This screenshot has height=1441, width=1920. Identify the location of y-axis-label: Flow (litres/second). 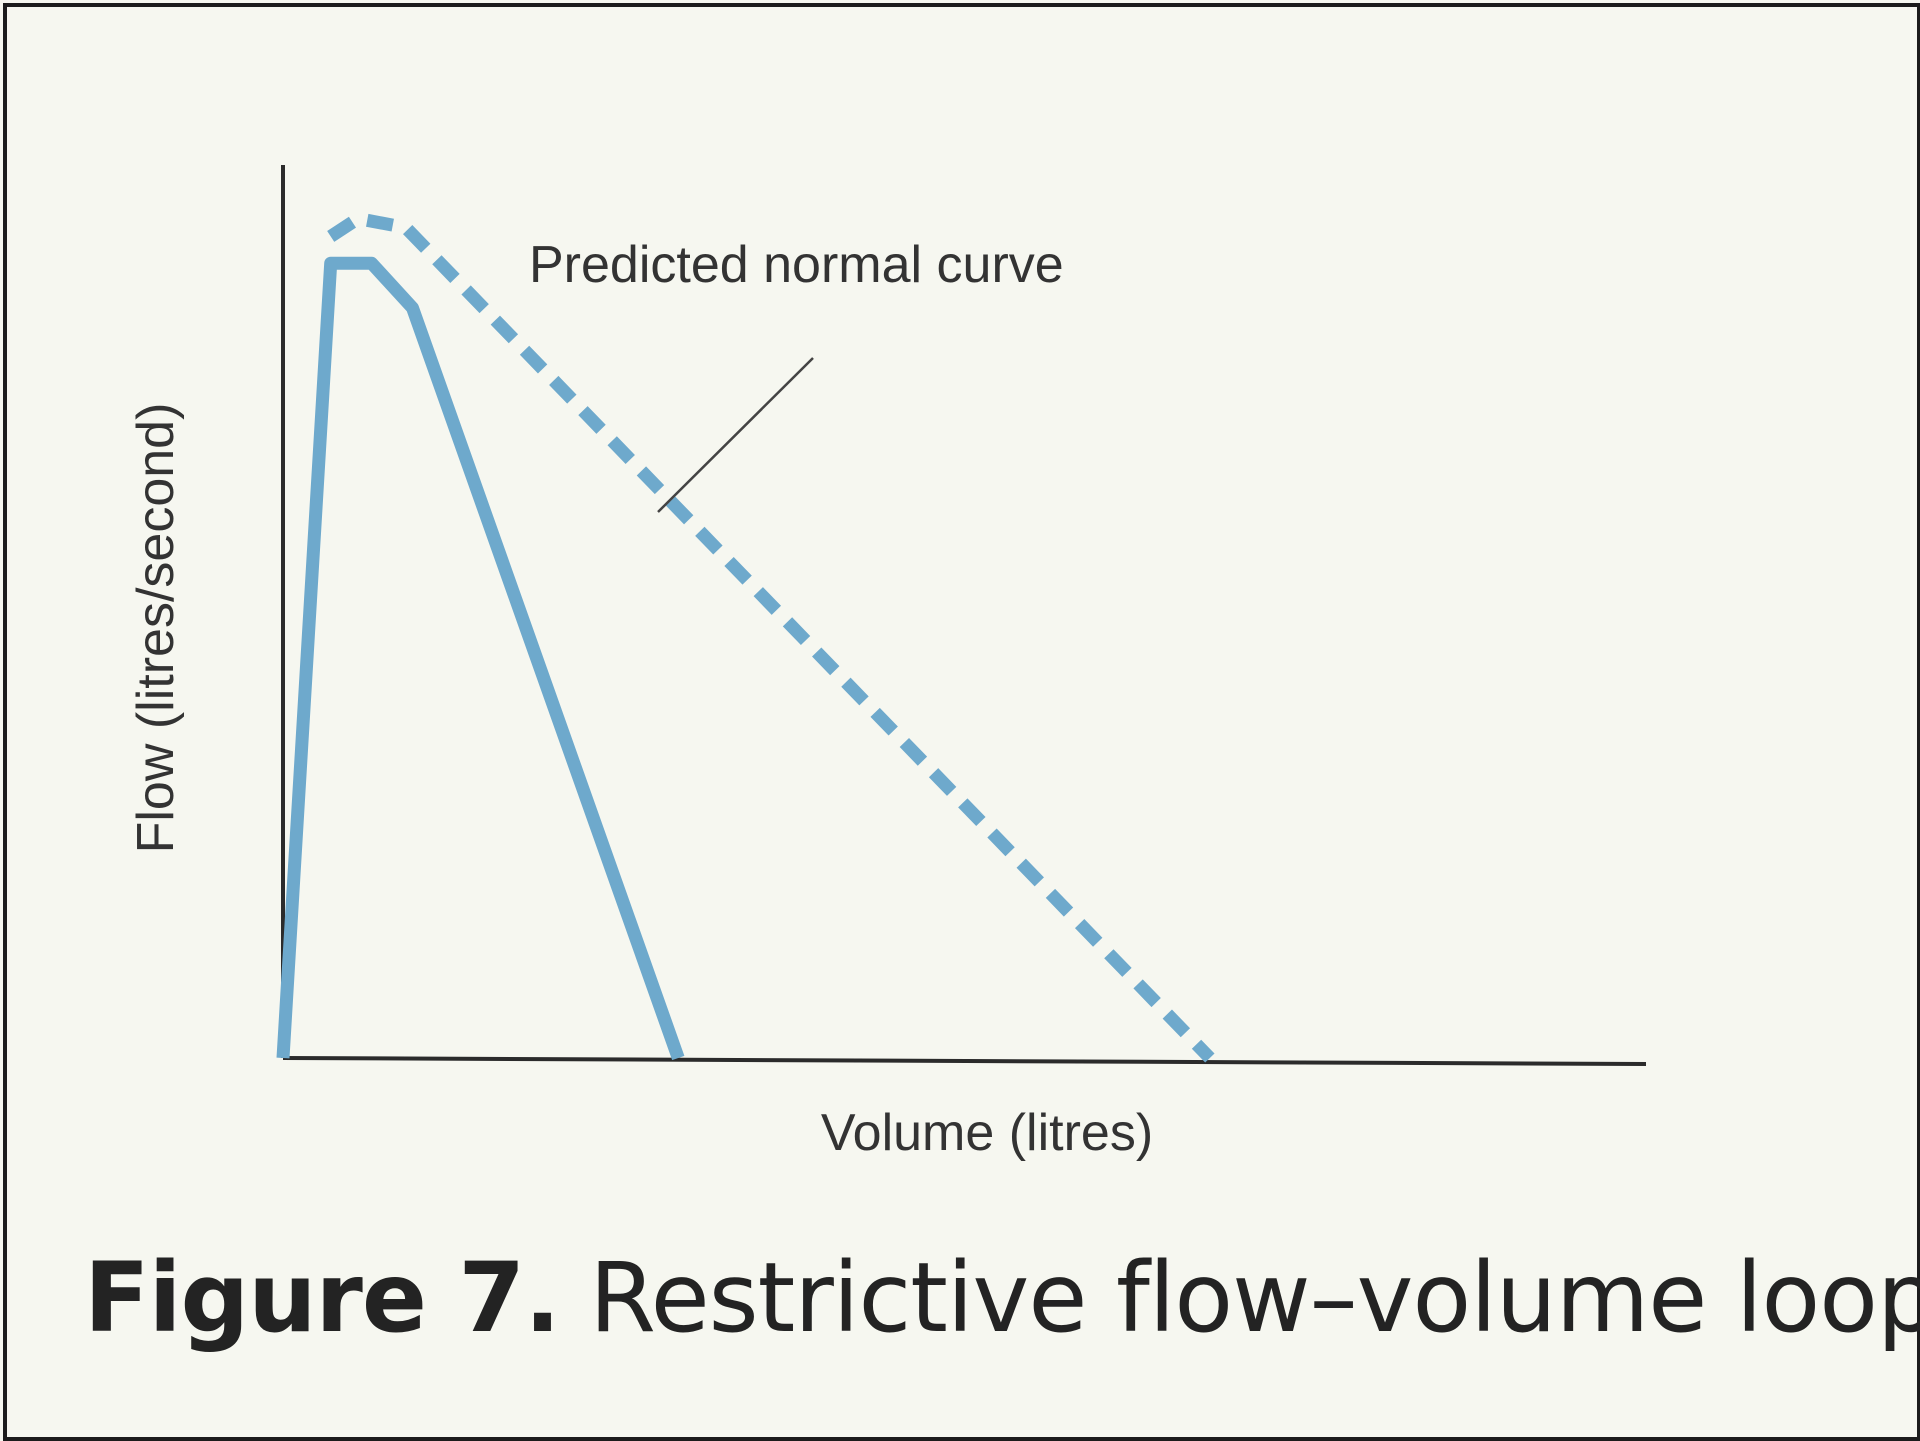
(156, 628).